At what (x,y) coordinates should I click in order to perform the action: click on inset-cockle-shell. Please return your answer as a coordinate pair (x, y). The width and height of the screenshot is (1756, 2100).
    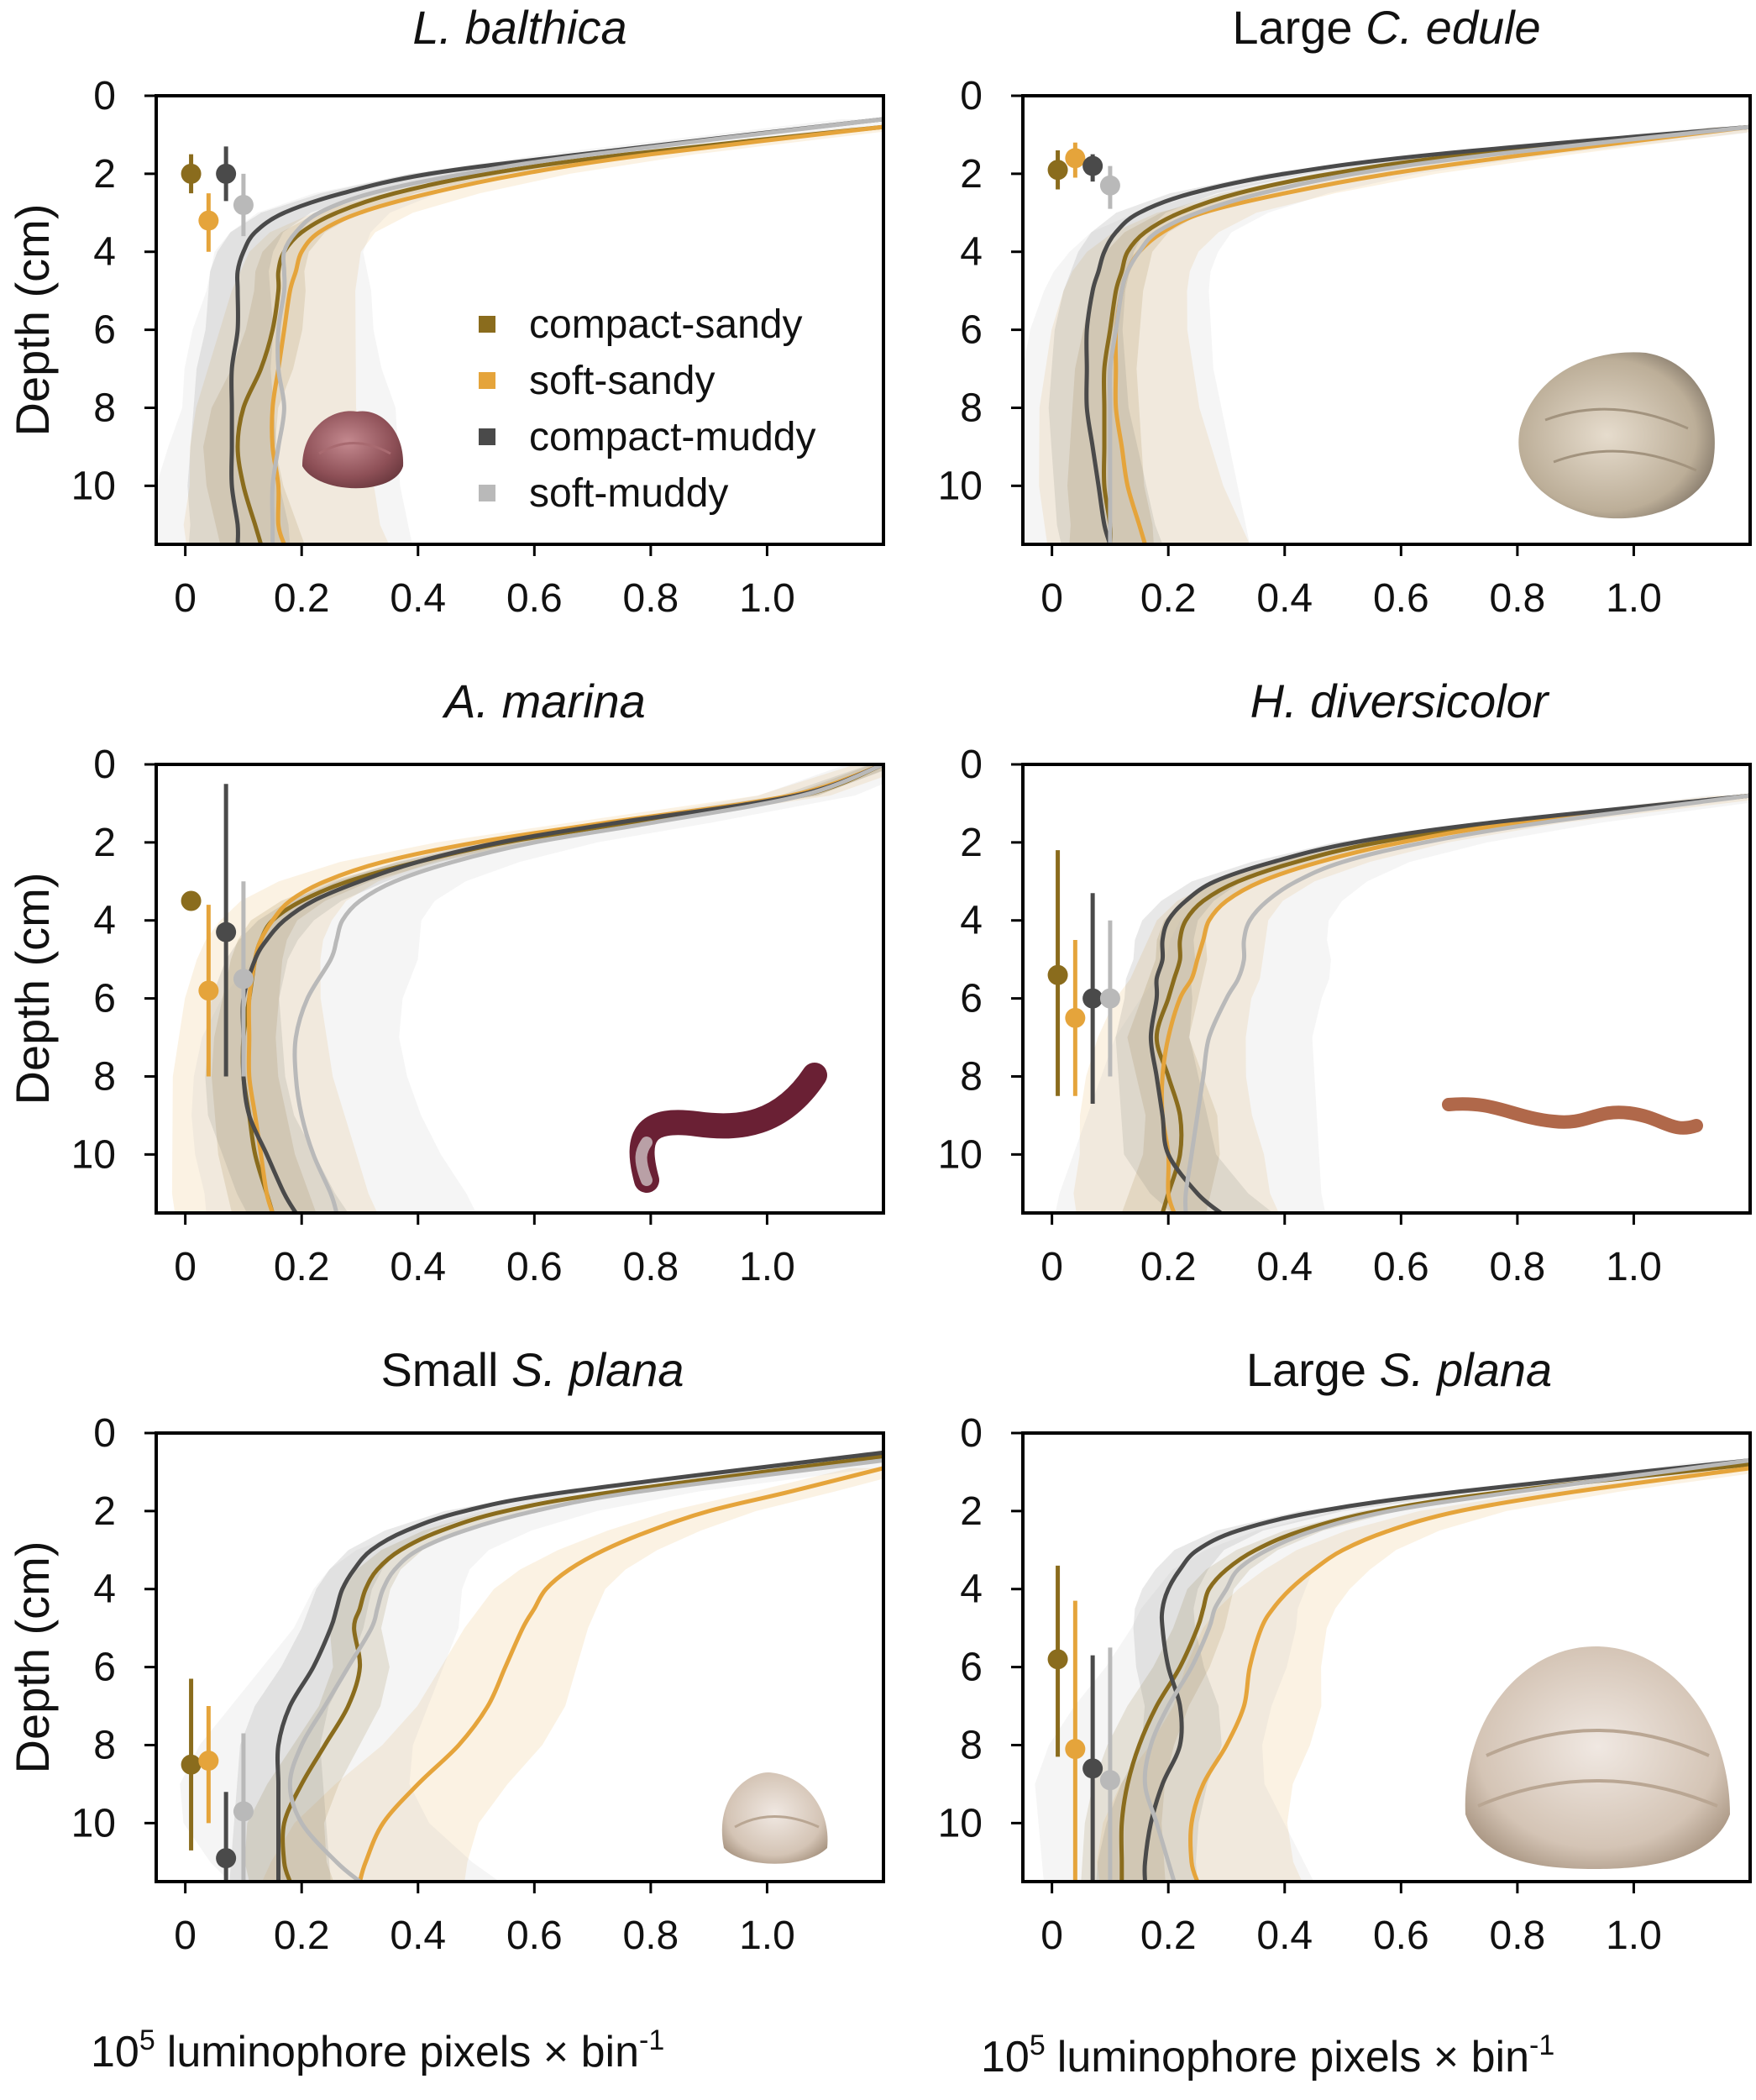
    Looking at the image, I should click on (1616, 435).